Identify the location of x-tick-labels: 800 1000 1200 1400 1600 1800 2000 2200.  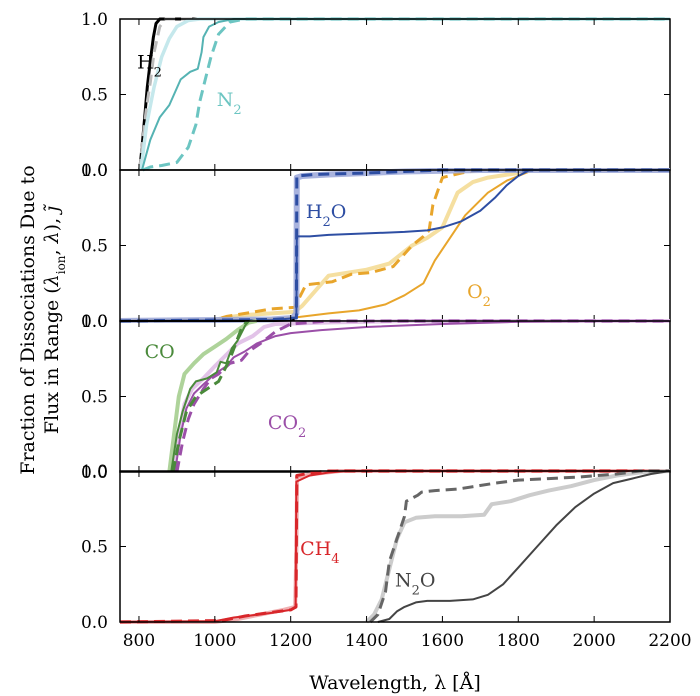
(407, 641).